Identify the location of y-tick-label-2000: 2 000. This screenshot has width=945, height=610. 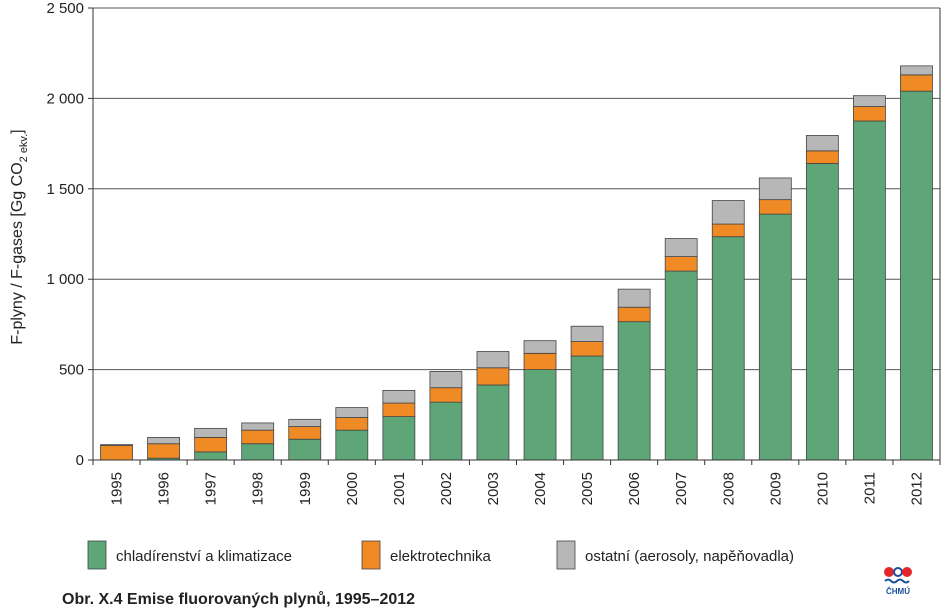
(65, 98).